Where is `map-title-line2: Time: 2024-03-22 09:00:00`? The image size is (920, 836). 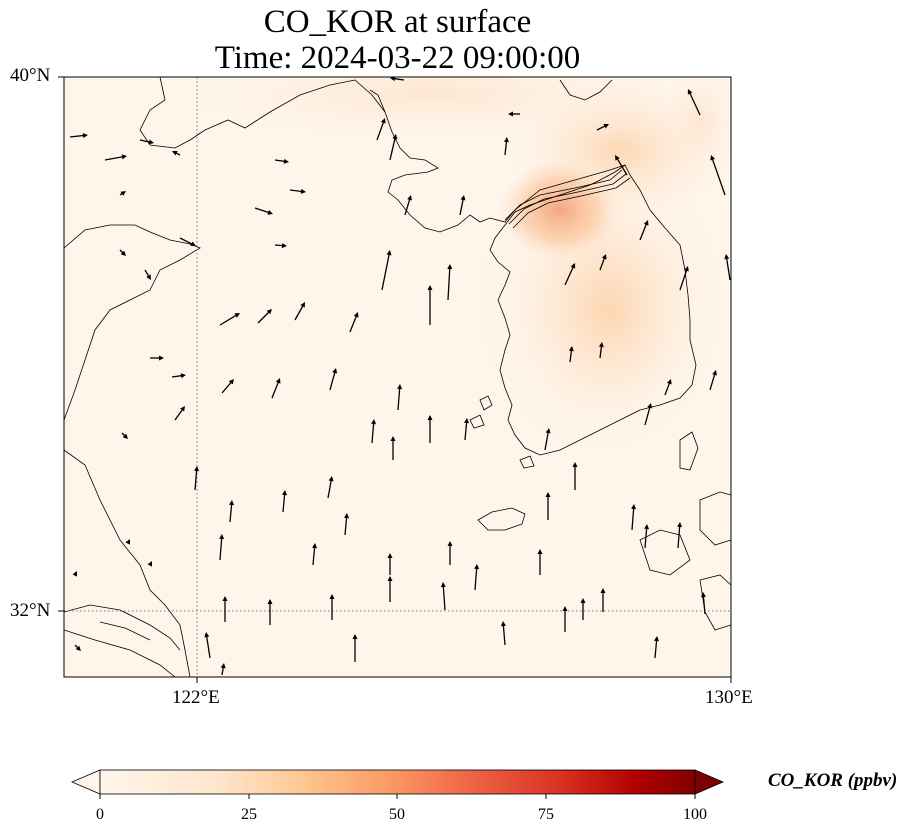
map-title-line2: Time: 2024-03-22 09:00:00 is located at coordinates (397, 58).